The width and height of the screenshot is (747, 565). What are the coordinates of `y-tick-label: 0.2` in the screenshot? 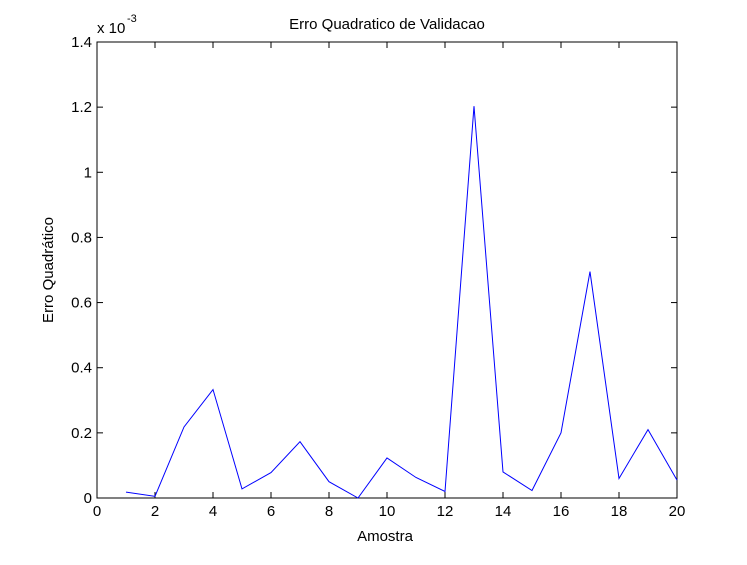 It's located at (81, 433).